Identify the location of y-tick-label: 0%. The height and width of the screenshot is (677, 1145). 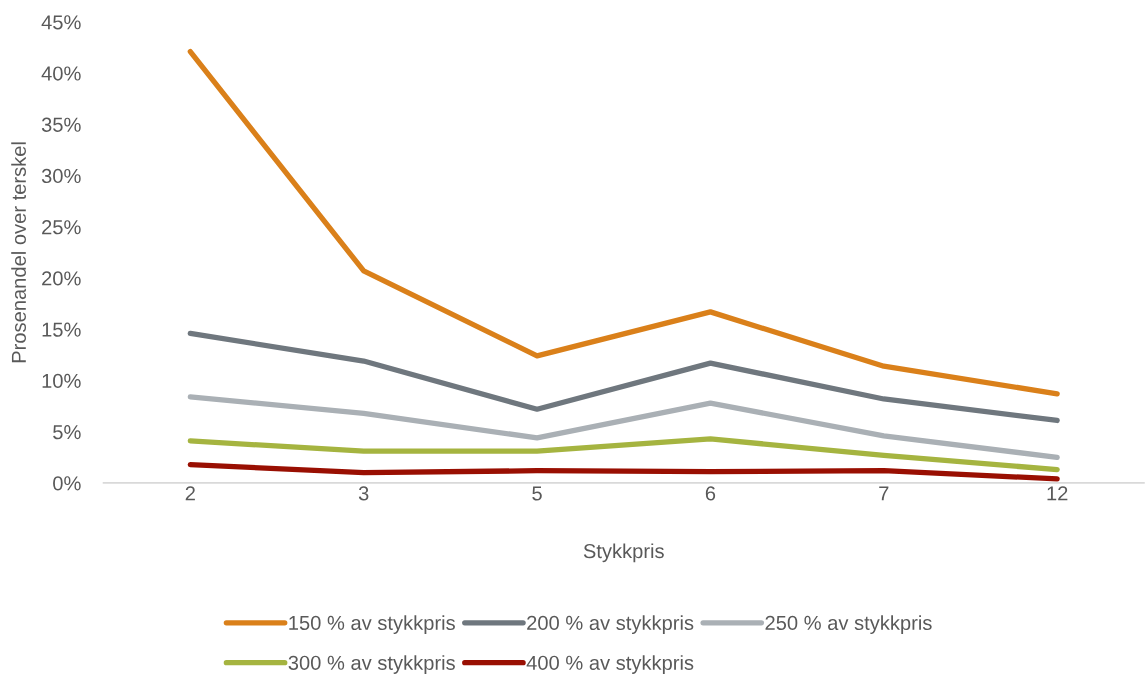
(67, 483).